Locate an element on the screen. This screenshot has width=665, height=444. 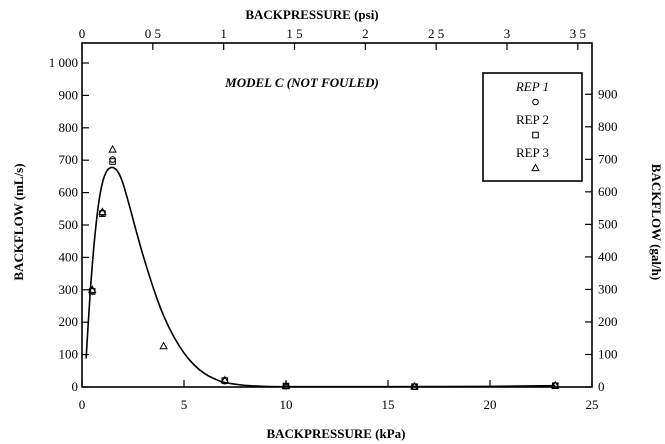
y2-tick-label: 800 is located at coordinates (608, 126).